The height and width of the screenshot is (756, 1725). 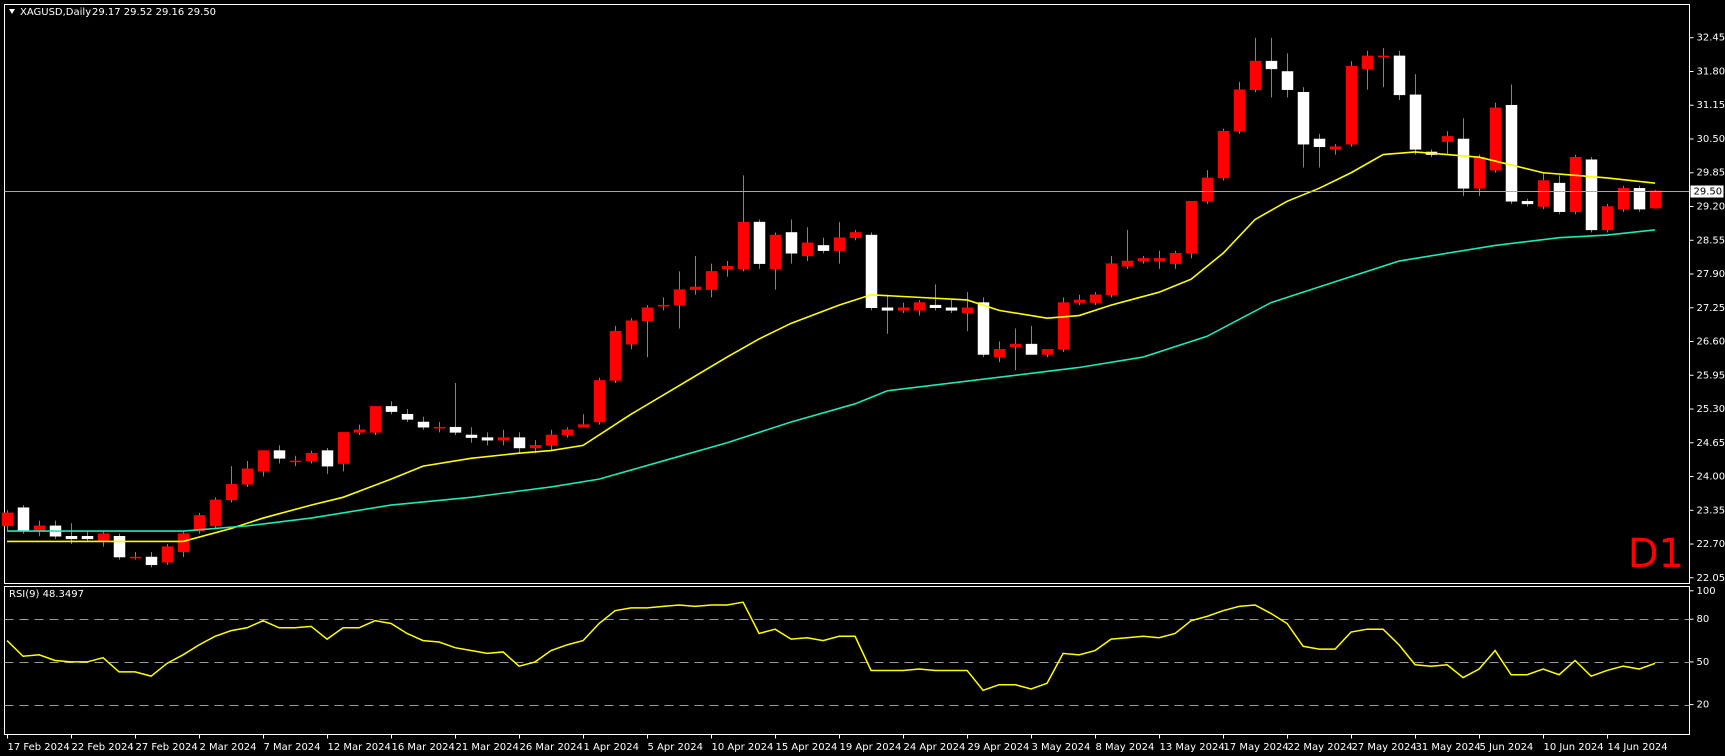 What do you see at coordinates (1711, 578) in the screenshot?
I see `y-tick-label: 22.05` at bounding box center [1711, 578].